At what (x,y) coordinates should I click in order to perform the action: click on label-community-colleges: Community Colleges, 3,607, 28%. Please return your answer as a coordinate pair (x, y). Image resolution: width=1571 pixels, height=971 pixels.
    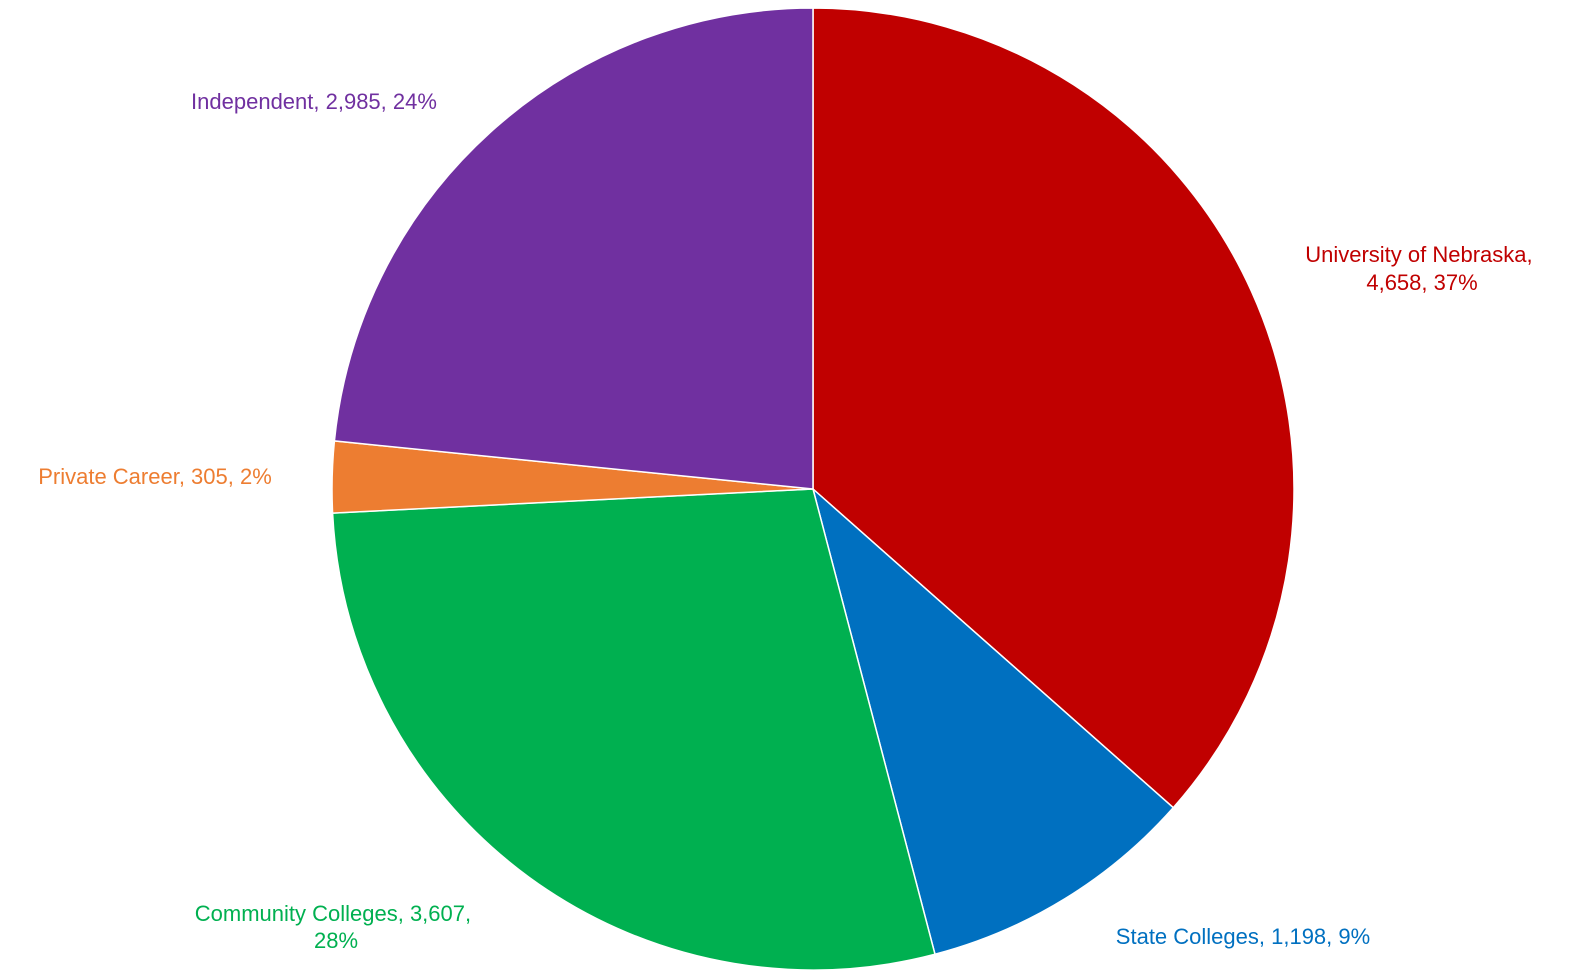
    Looking at the image, I should click on (336, 927).